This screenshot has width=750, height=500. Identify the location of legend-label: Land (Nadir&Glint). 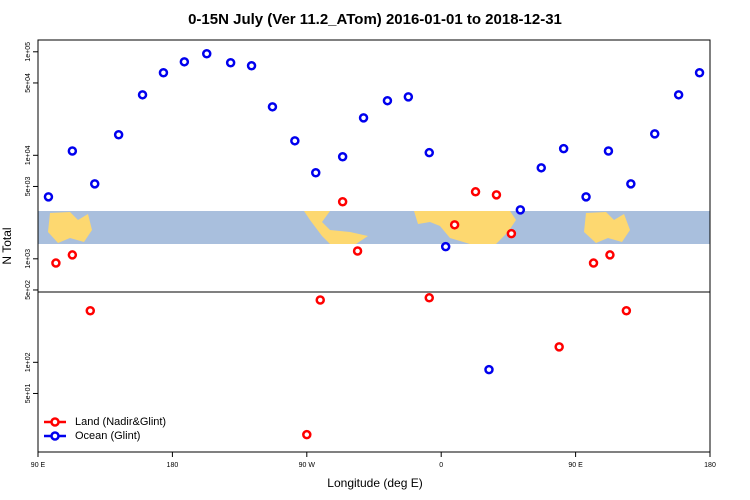
(120, 422).